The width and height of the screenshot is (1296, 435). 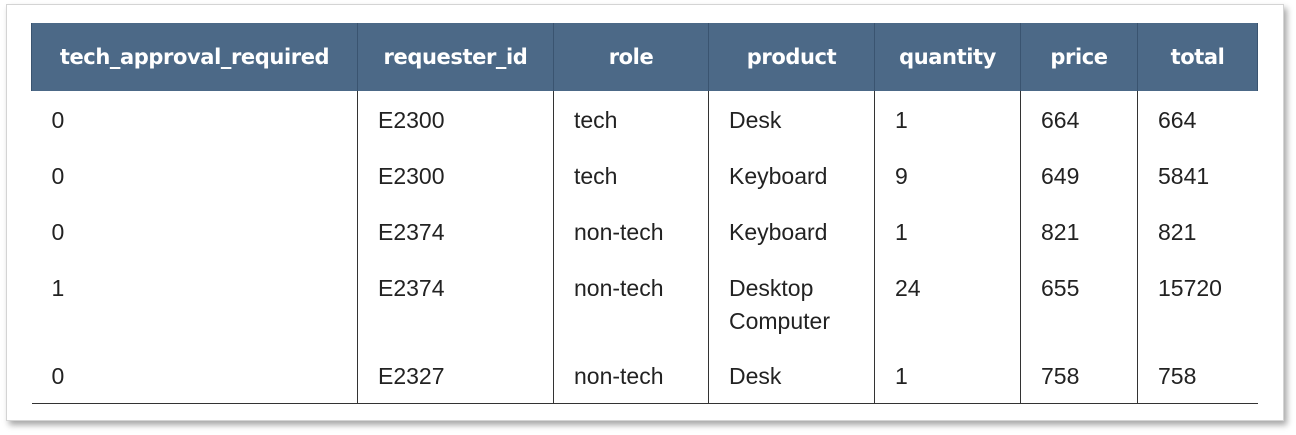 What do you see at coordinates (947, 57) in the screenshot?
I see `column-header-quantity: quantity` at bounding box center [947, 57].